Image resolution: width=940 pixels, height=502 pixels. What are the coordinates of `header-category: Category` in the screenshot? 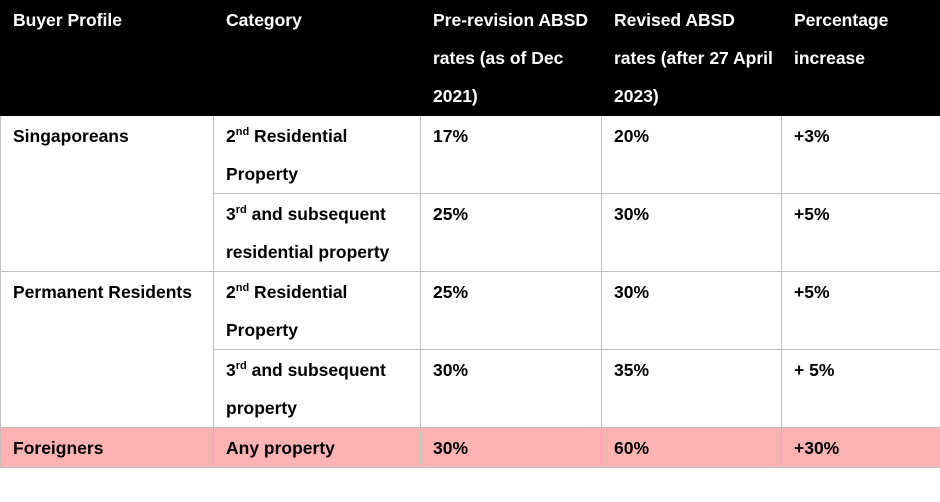 It's located at (317, 58).